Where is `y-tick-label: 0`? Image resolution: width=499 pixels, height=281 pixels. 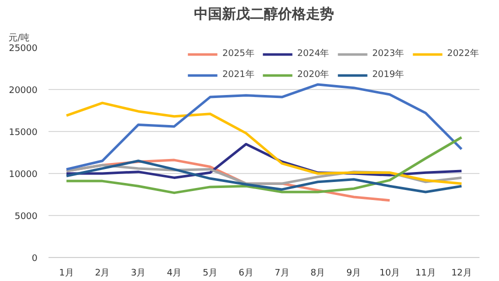 y-tick-label: 0 is located at coordinates (35, 259).